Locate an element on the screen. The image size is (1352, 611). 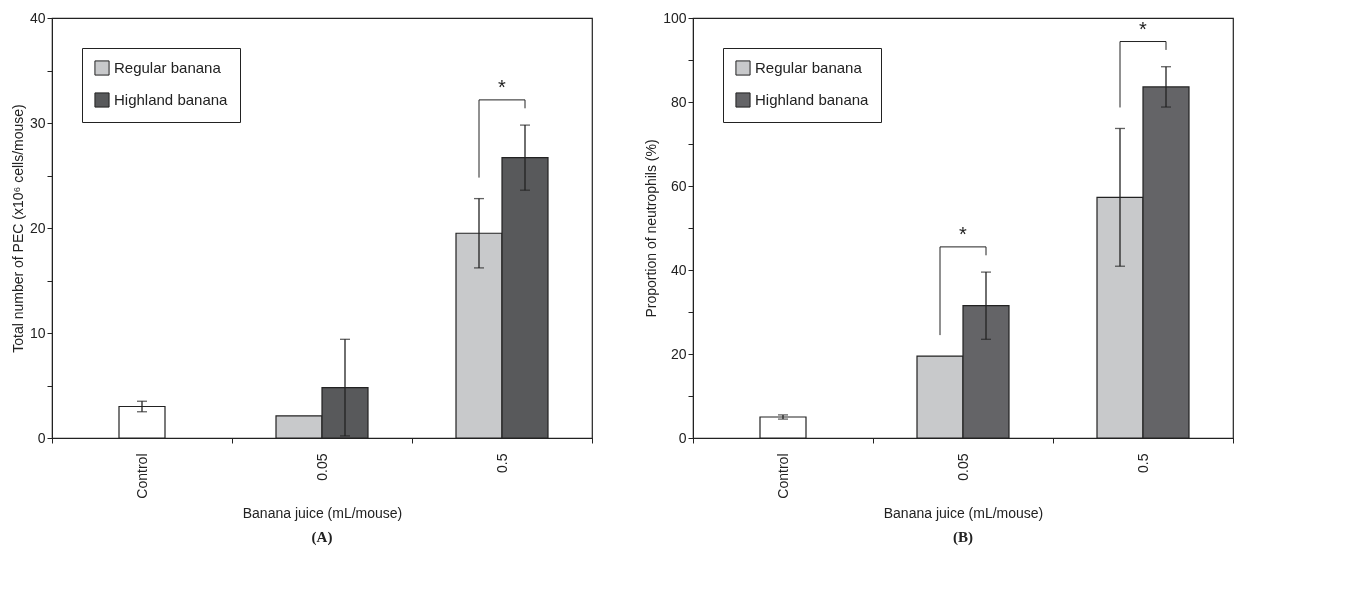
y-tick-label: 30 is located at coordinates (37, 122).